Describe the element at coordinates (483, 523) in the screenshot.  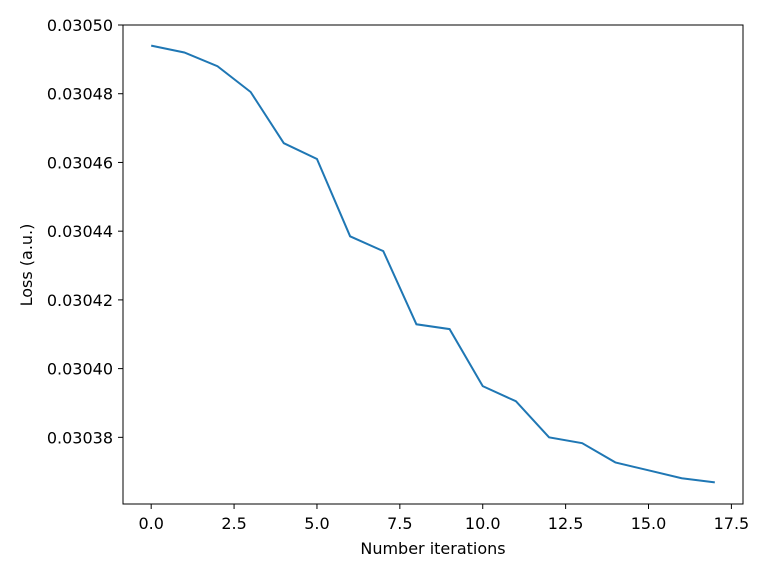
I see `x-tick-label: 10.0` at that location.